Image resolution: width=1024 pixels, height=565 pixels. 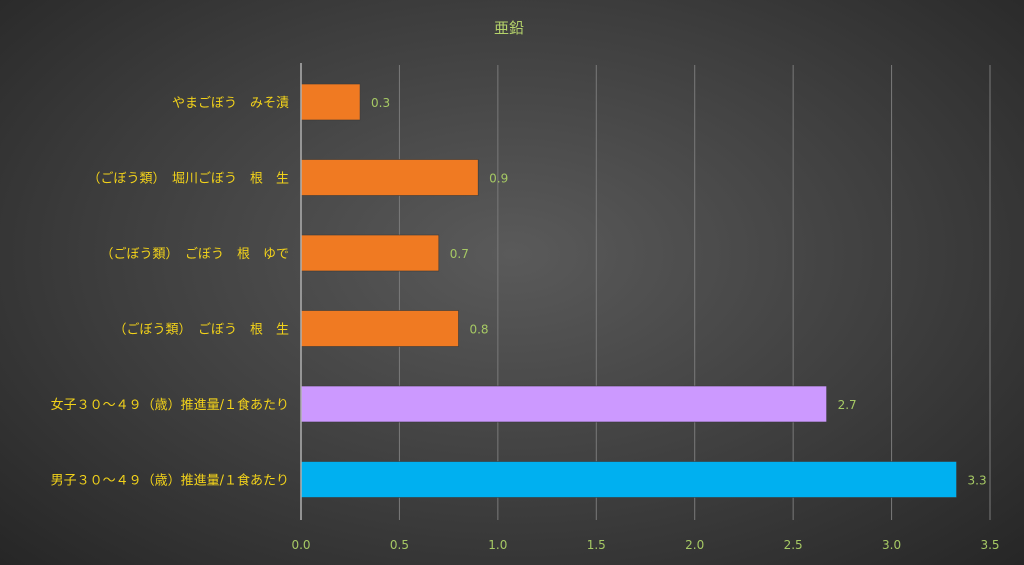 I want to click on data-label: 2.7, so click(x=847, y=405).